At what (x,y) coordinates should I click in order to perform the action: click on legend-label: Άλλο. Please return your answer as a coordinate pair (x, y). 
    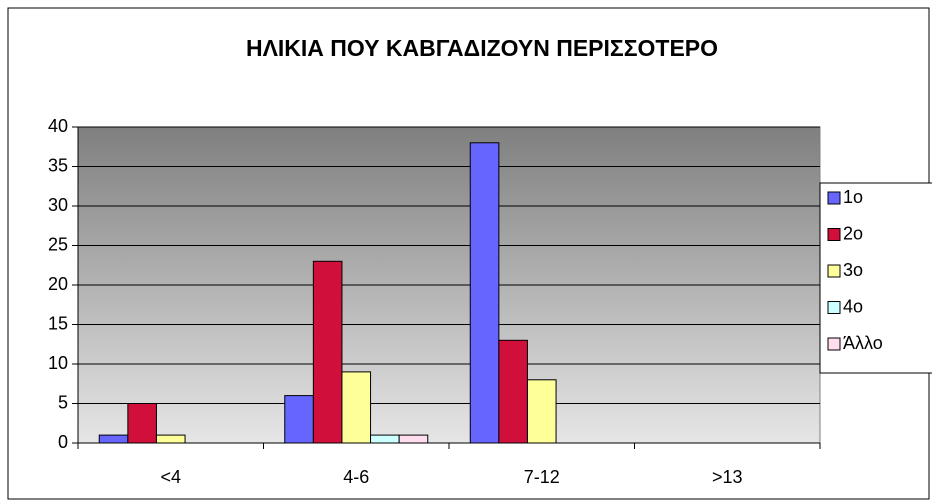
    Looking at the image, I should click on (863, 343).